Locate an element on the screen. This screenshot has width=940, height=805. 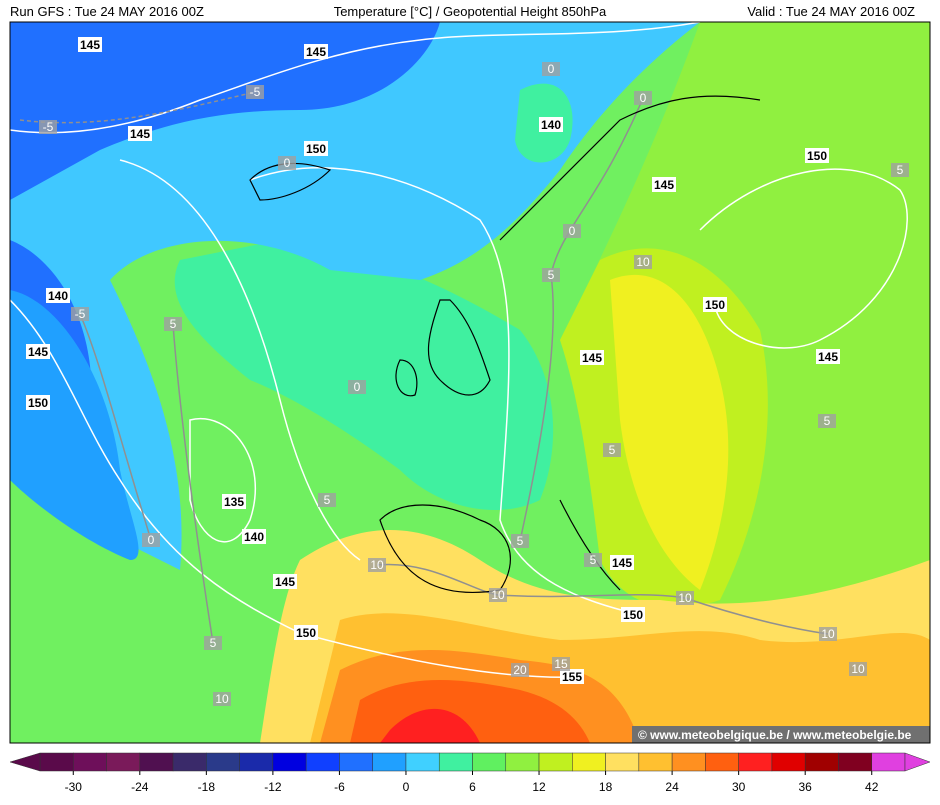
coast-iberia is located at coordinates (445, 549).